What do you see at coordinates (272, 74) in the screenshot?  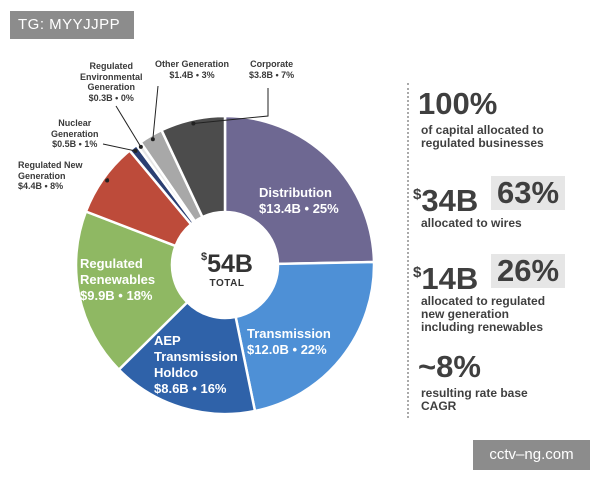 I see `callout-value: $3.8B • 7%` at bounding box center [272, 74].